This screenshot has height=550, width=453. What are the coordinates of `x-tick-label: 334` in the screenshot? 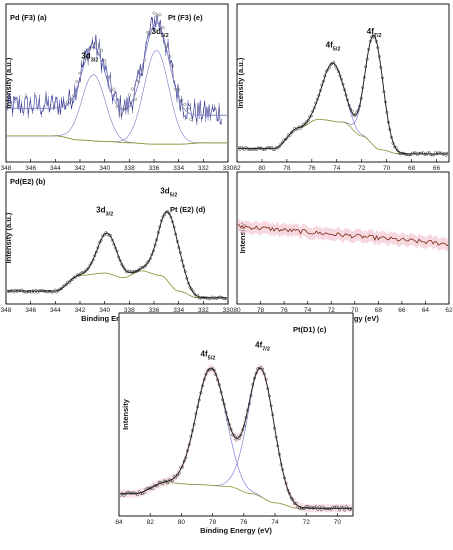 It's located at (178, 310).